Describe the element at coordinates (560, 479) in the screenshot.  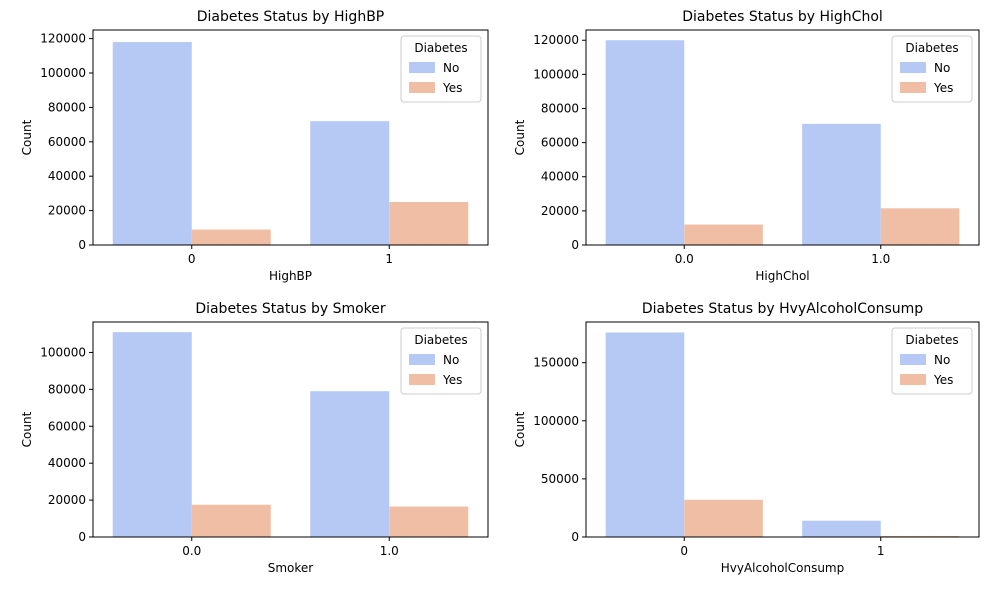
I see `y-tick-label: 50000` at that location.